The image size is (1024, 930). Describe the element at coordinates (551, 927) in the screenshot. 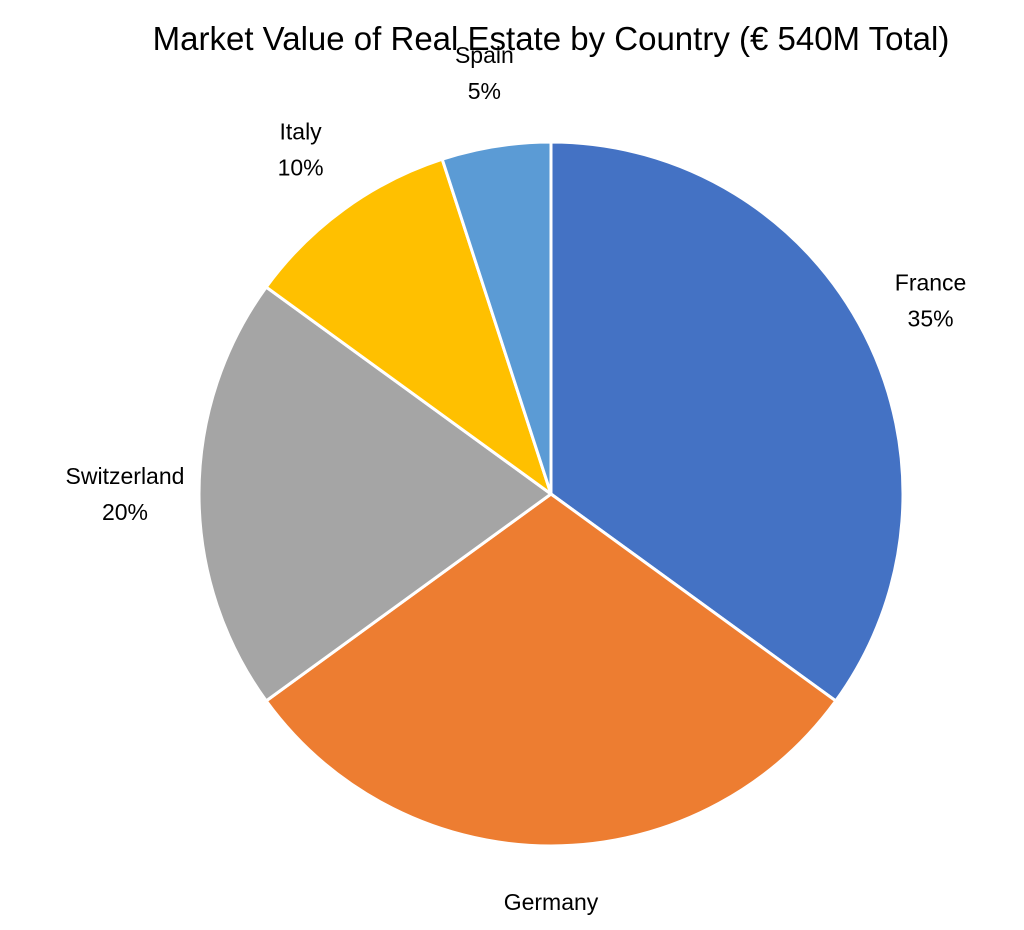

I see `slice-value-germany: 30%` at that location.